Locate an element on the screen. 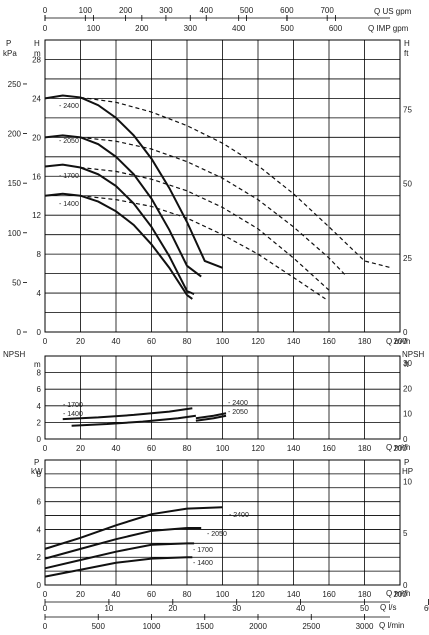 The width and height of the screenshot is (429, 635). lmin-tick-label: 2500 is located at coordinates (311, 626).